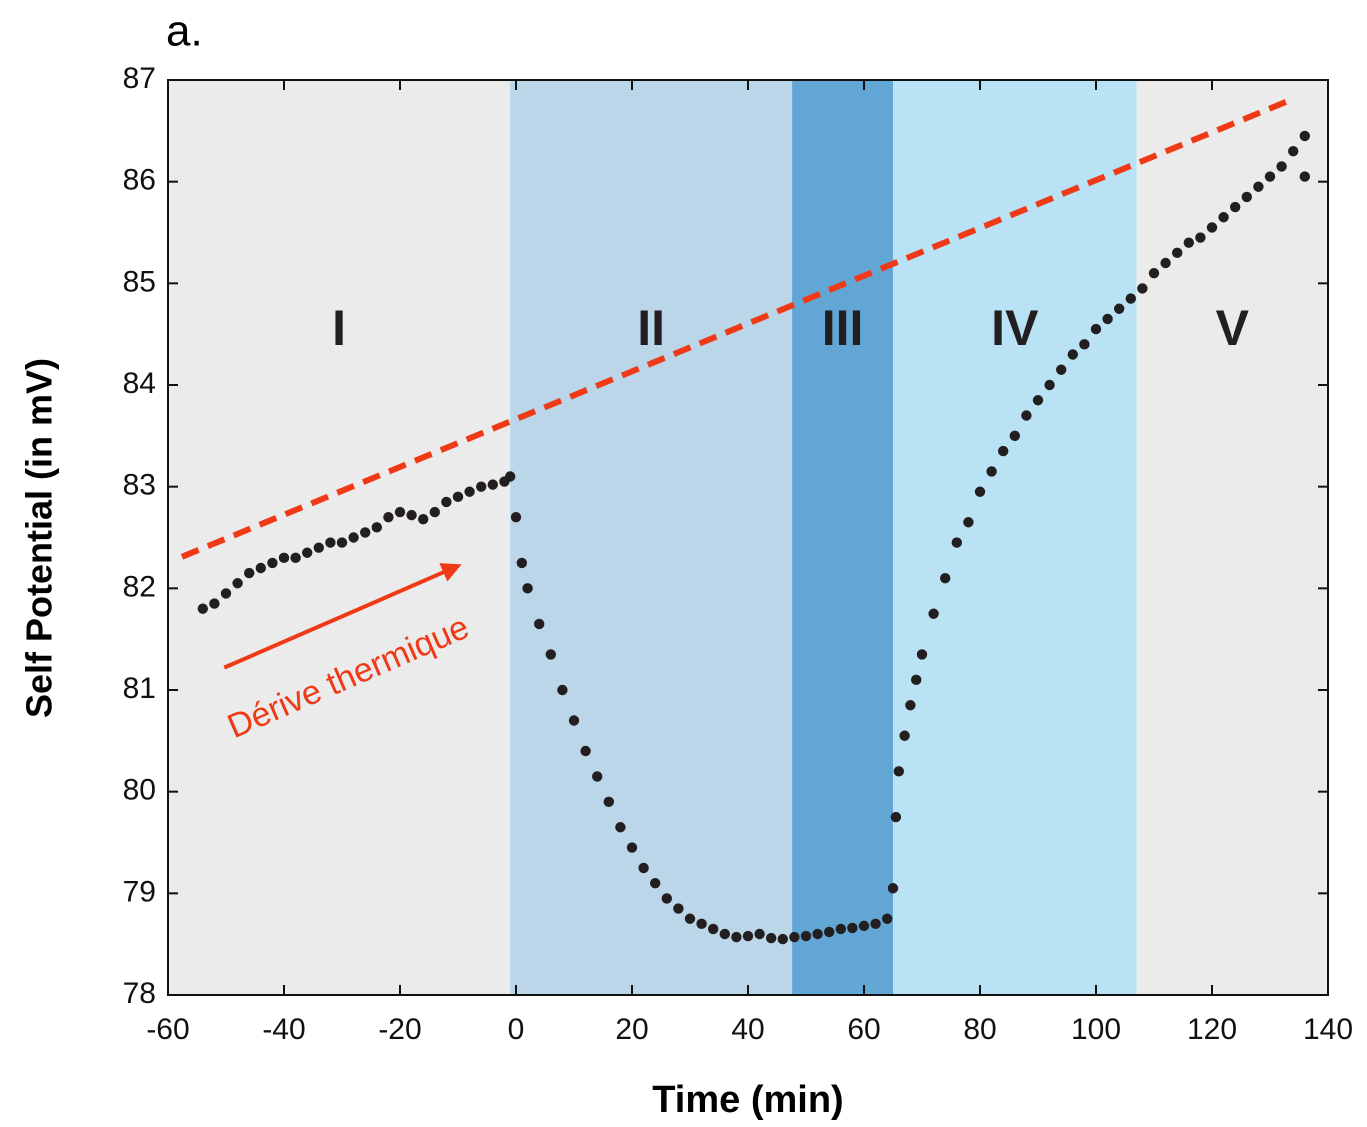 This screenshot has height=1127, width=1367. Describe the element at coordinates (516, 1029) in the screenshot. I see `x-tick-label: 0` at that location.